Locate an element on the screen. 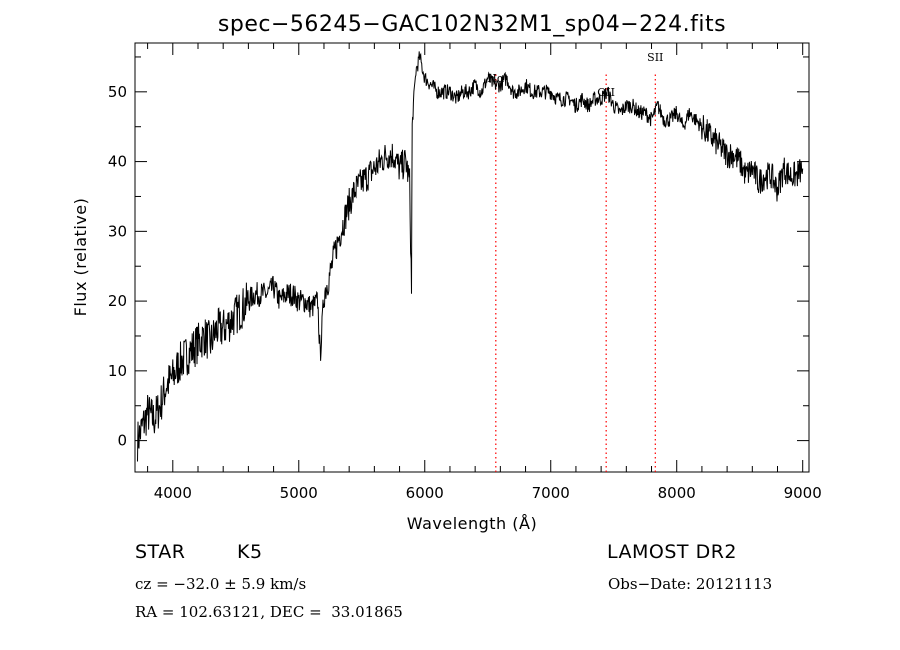  subclass-label: K5 is located at coordinates (250, 552).